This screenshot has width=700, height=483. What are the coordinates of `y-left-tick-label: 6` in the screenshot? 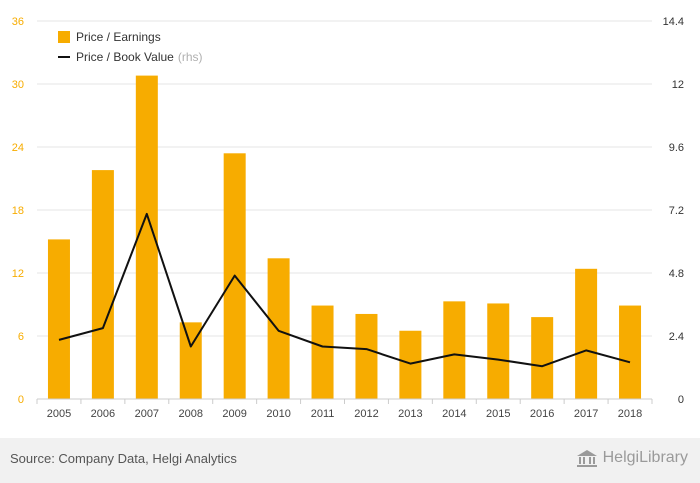 It's located at (21, 337).